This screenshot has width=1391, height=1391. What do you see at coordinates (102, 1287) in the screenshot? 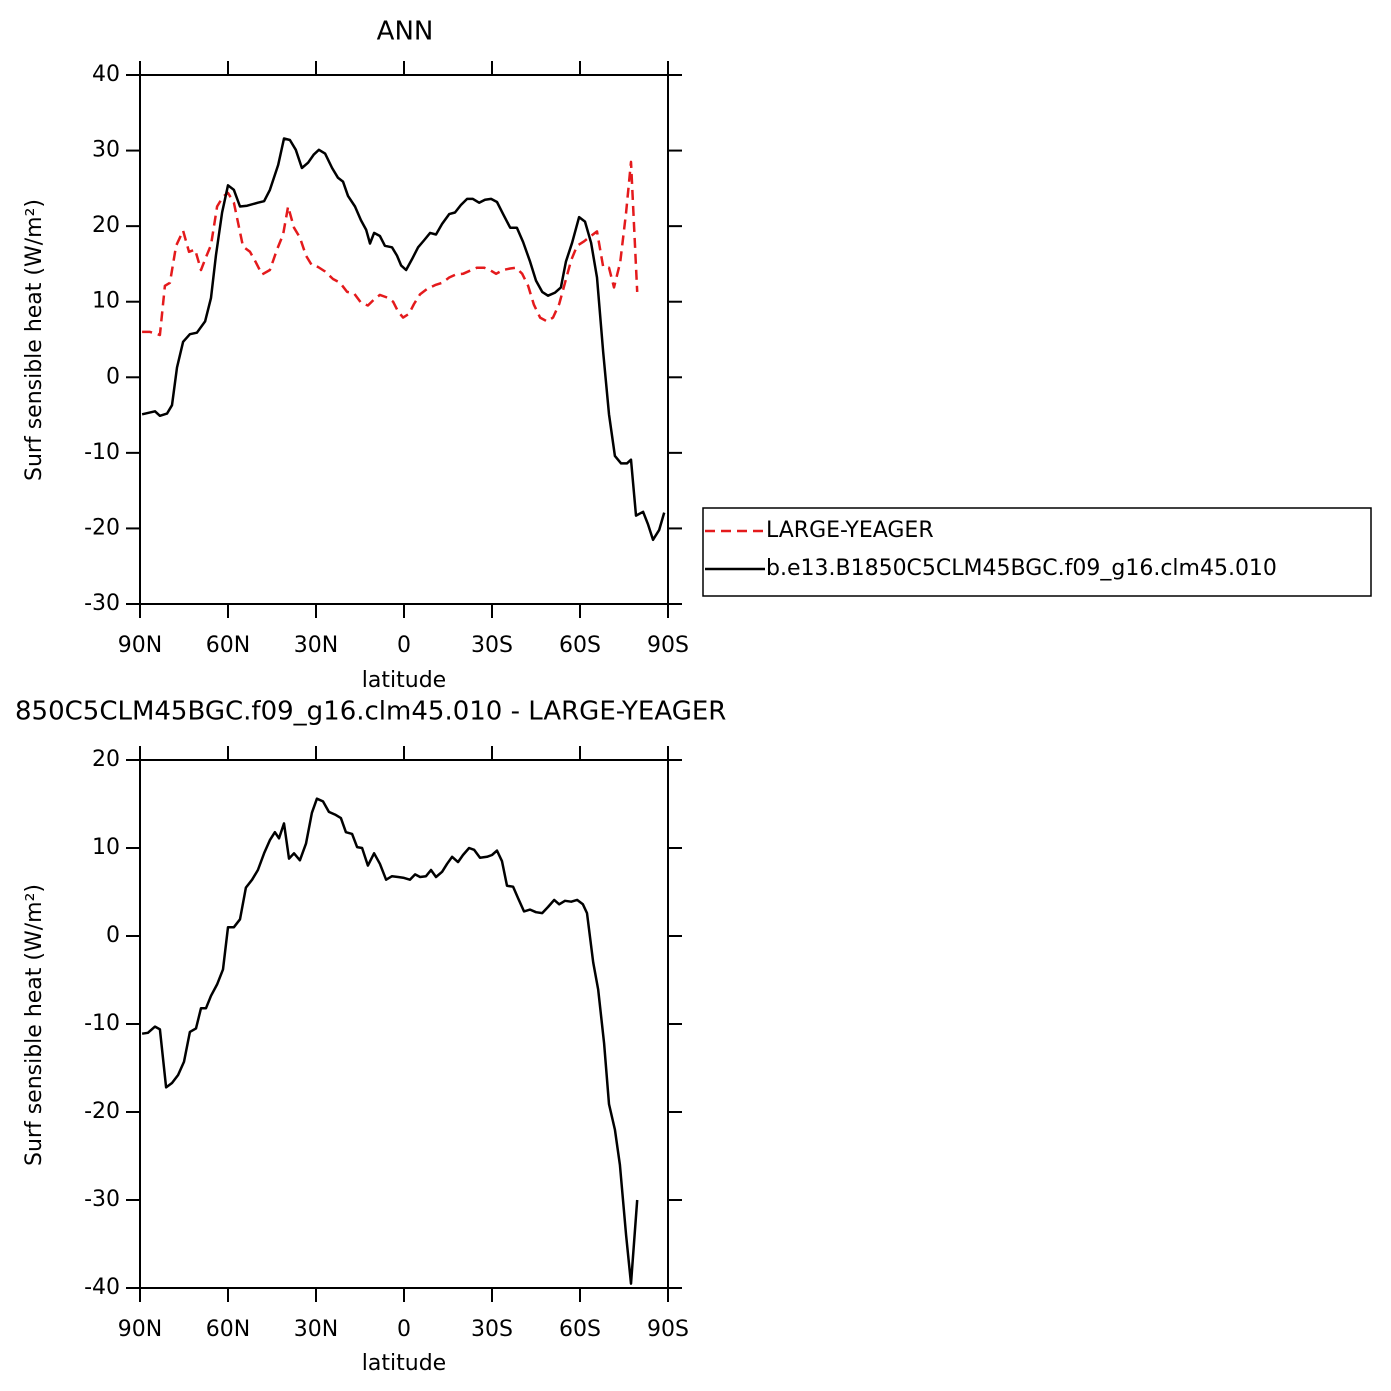
I see `y-tick-label: -40` at bounding box center [102, 1287].